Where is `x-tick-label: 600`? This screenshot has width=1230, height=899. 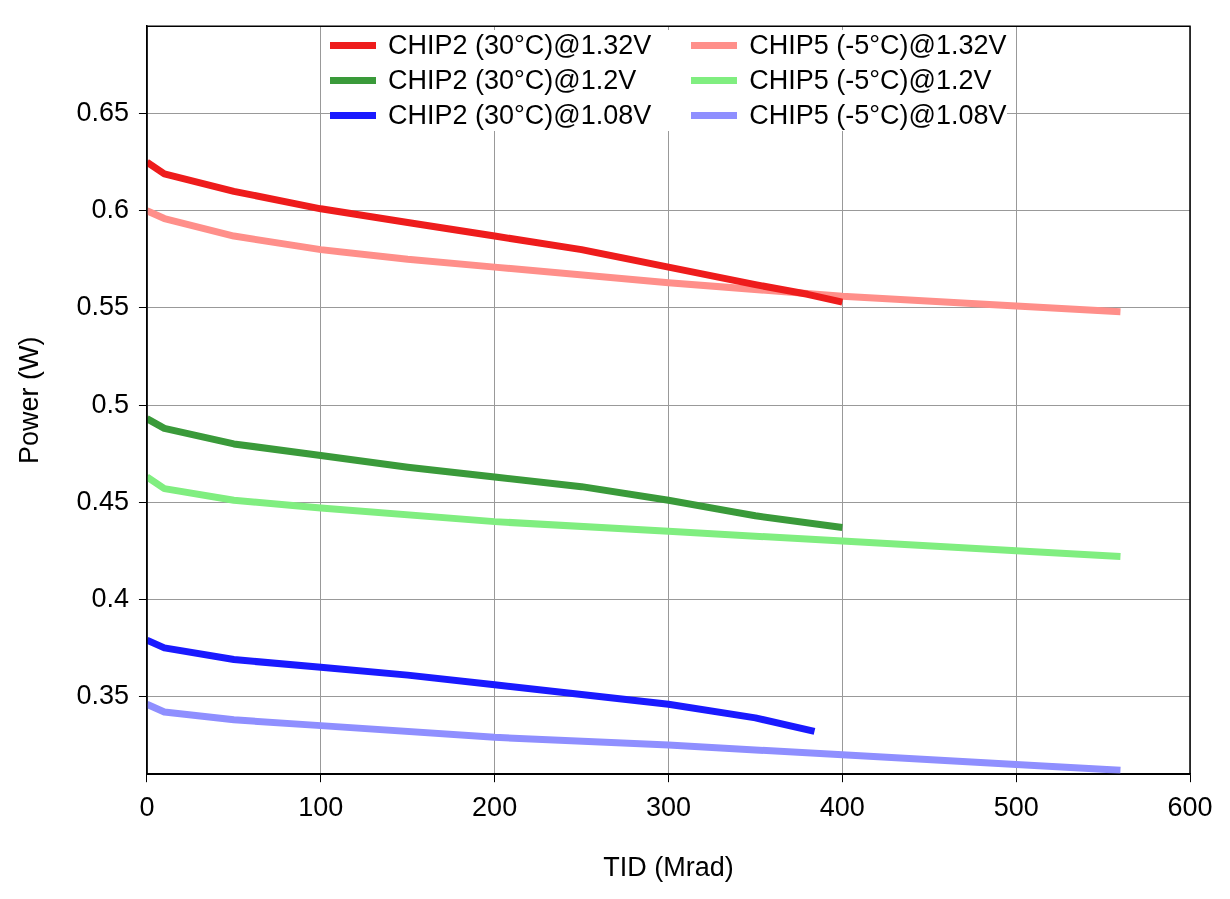 x-tick-label: 600 is located at coordinates (1190, 806).